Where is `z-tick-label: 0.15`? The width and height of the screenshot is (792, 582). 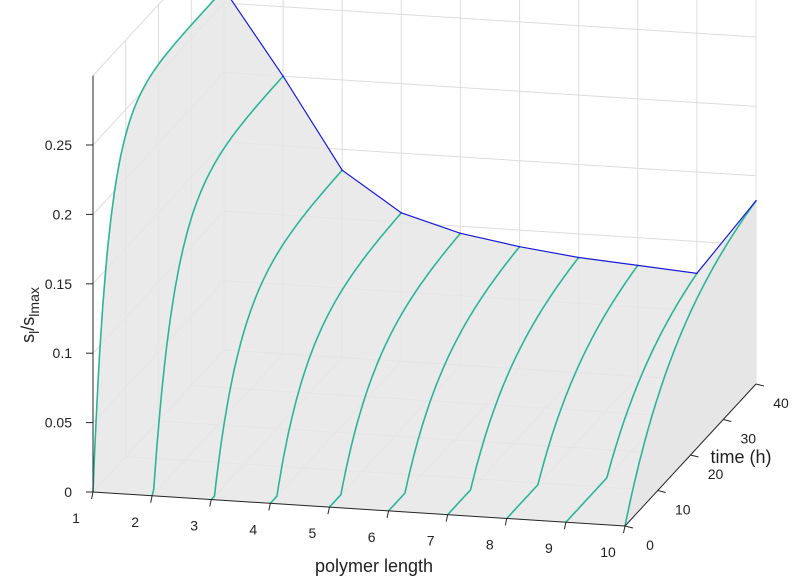
z-tick-label: 0.15 is located at coordinates (58, 284).